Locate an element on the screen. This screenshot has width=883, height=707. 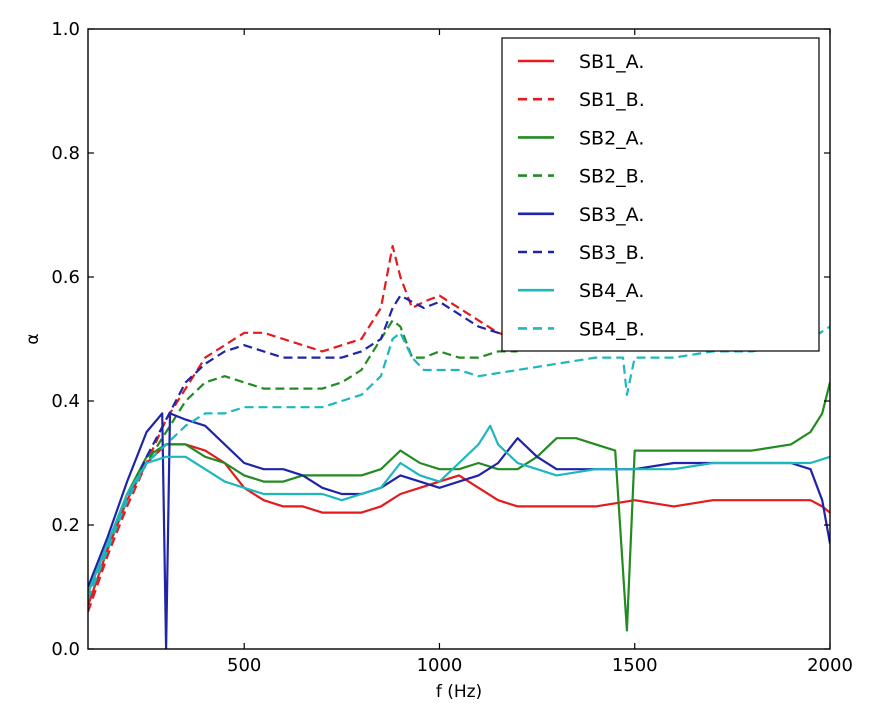
y-axis-label: α is located at coordinates (33, 338).